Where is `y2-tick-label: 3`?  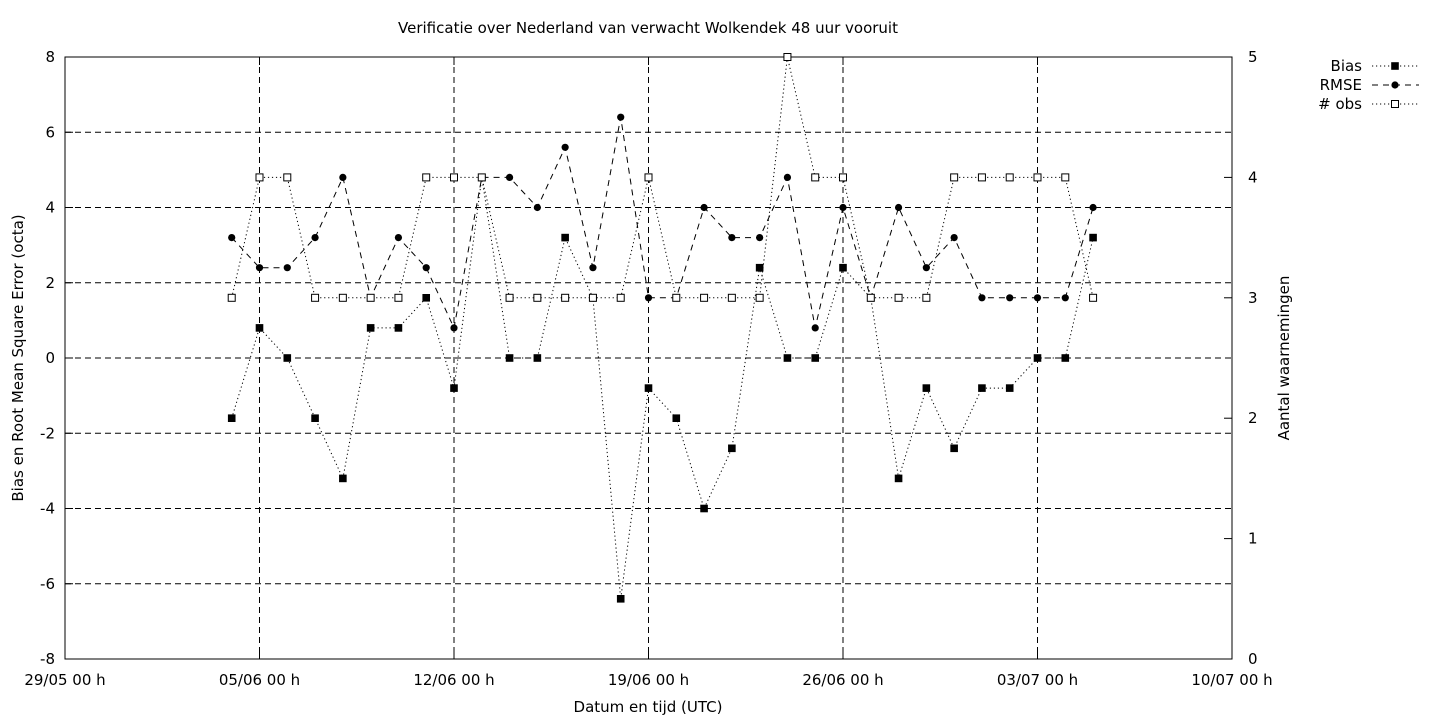
y2-tick-label: 3 is located at coordinates (1253, 298).